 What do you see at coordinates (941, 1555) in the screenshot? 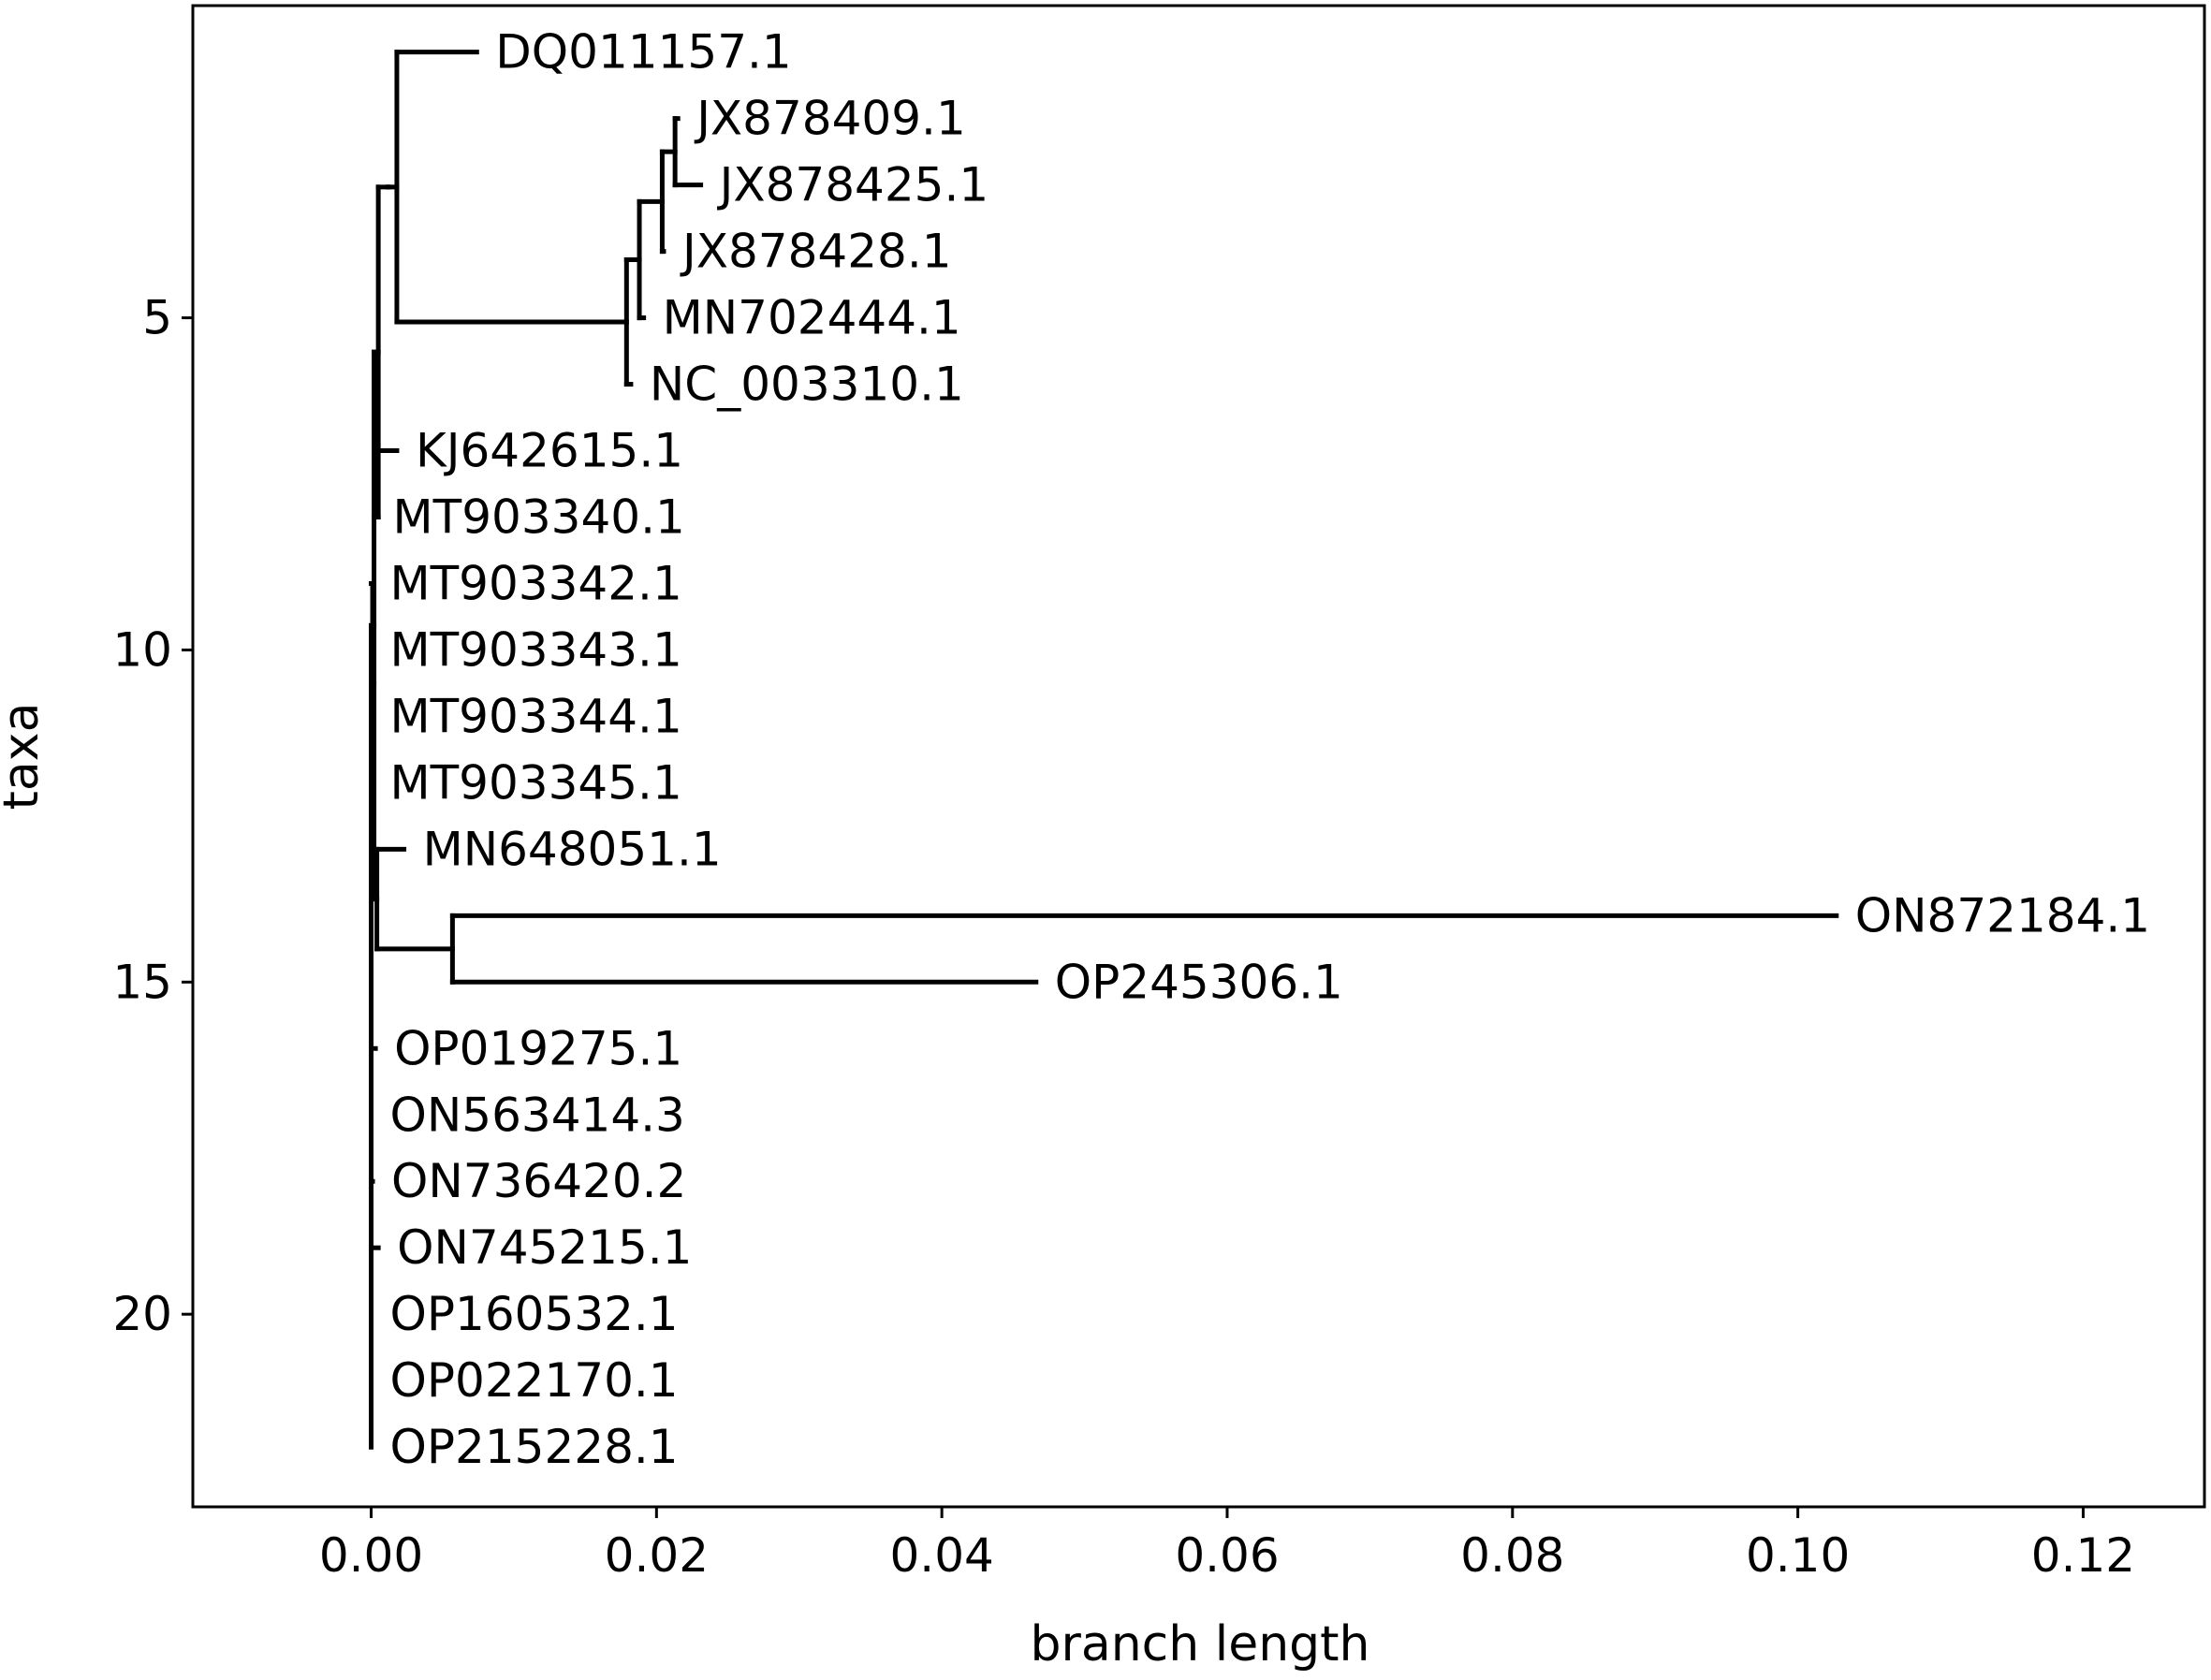
I see `x-tick-label: 0.04` at bounding box center [941, 1555].